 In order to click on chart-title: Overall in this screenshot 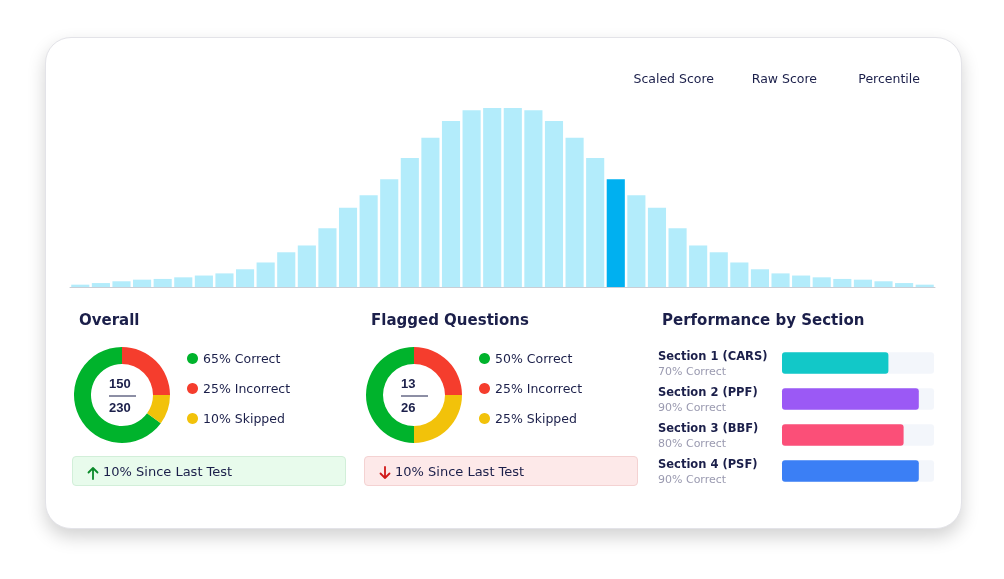, I will do `click(109, 319)`.